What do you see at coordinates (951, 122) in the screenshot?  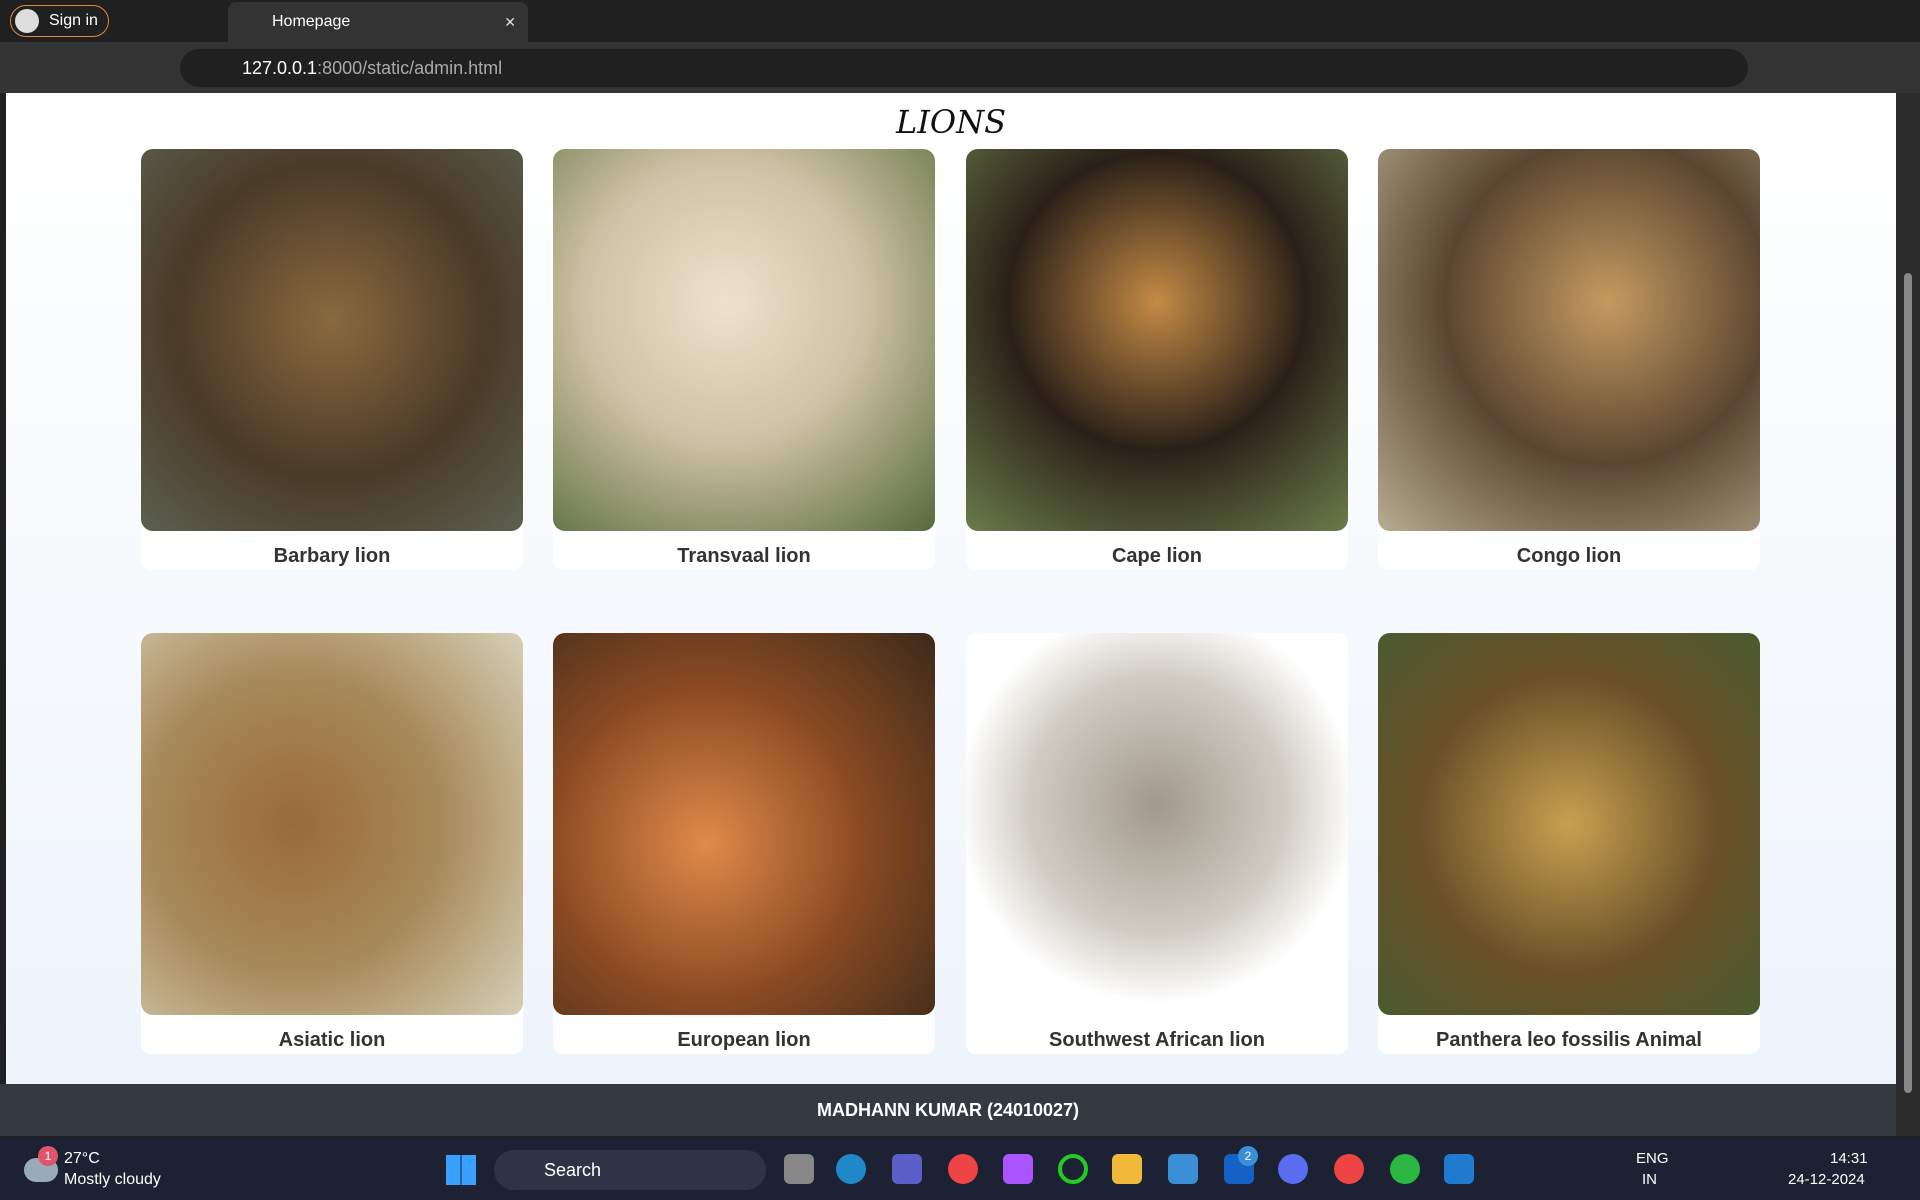 I see `page-title: LIONS` at bounding box center [951, 122].